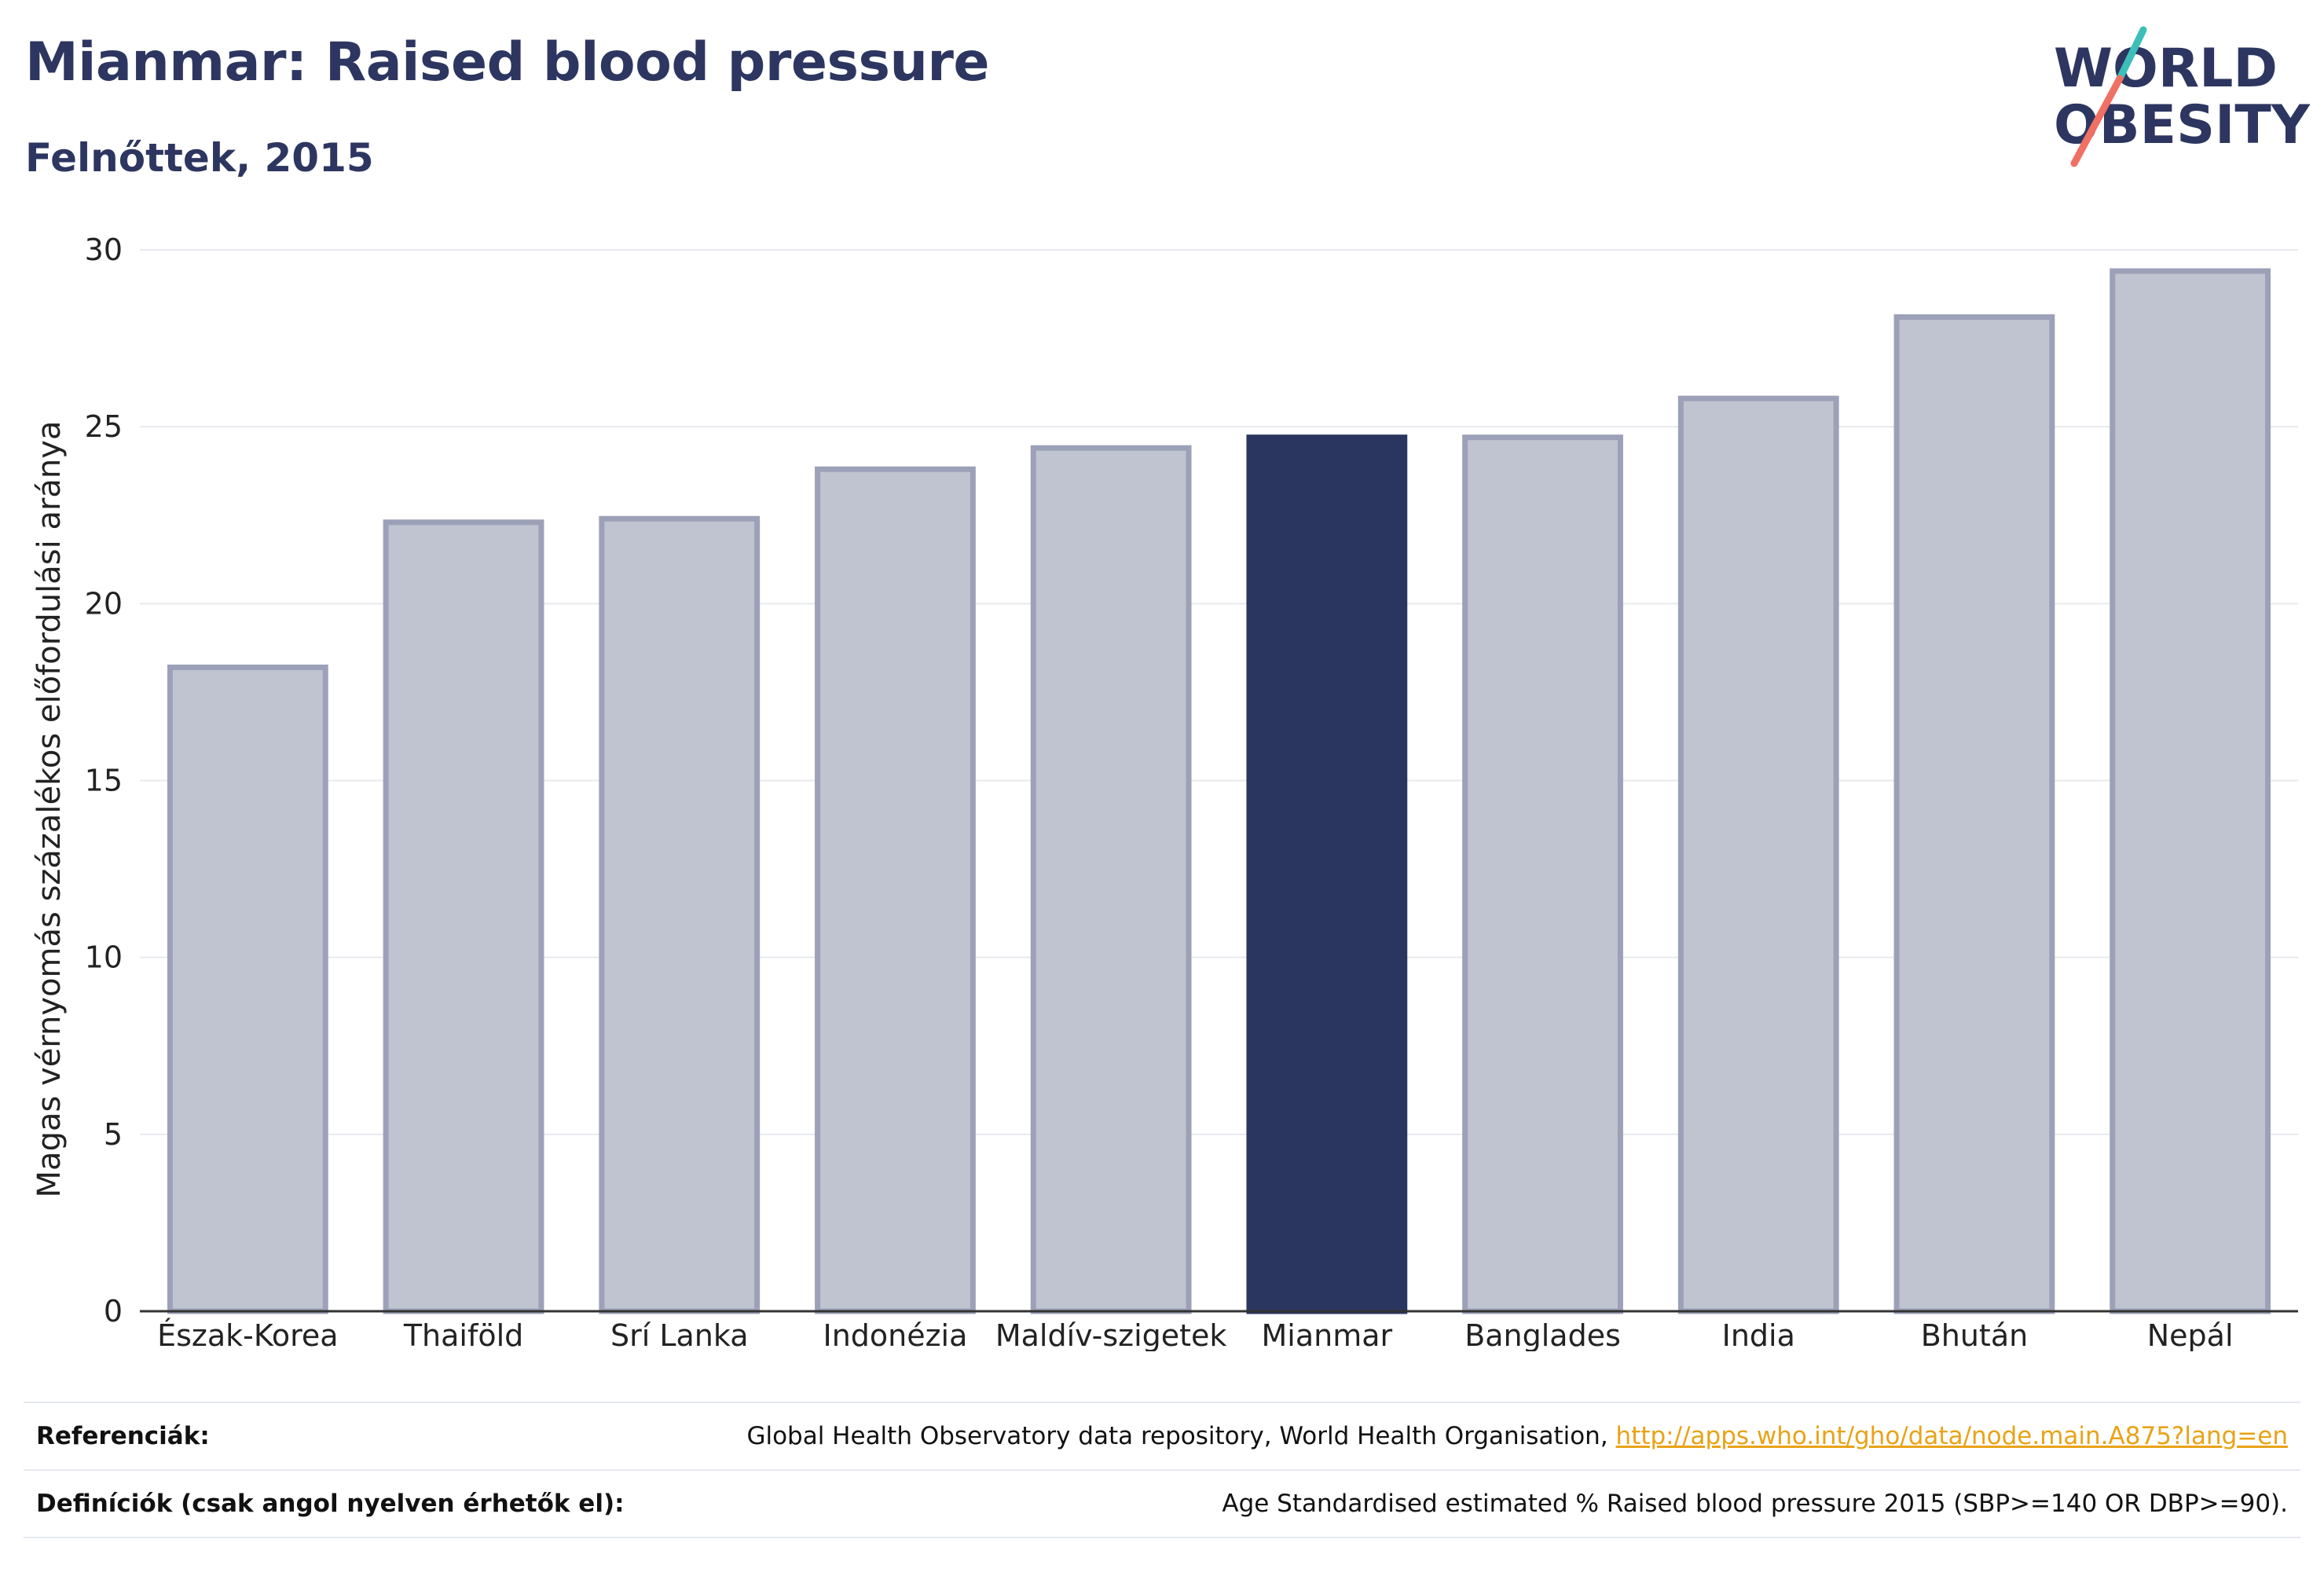 Image resolution: width=2324 pixels, height=1576 pixels. Describe the element at coordinates (1758, 1334) in the screenshot. I see `x-tick-label: India` at that location.